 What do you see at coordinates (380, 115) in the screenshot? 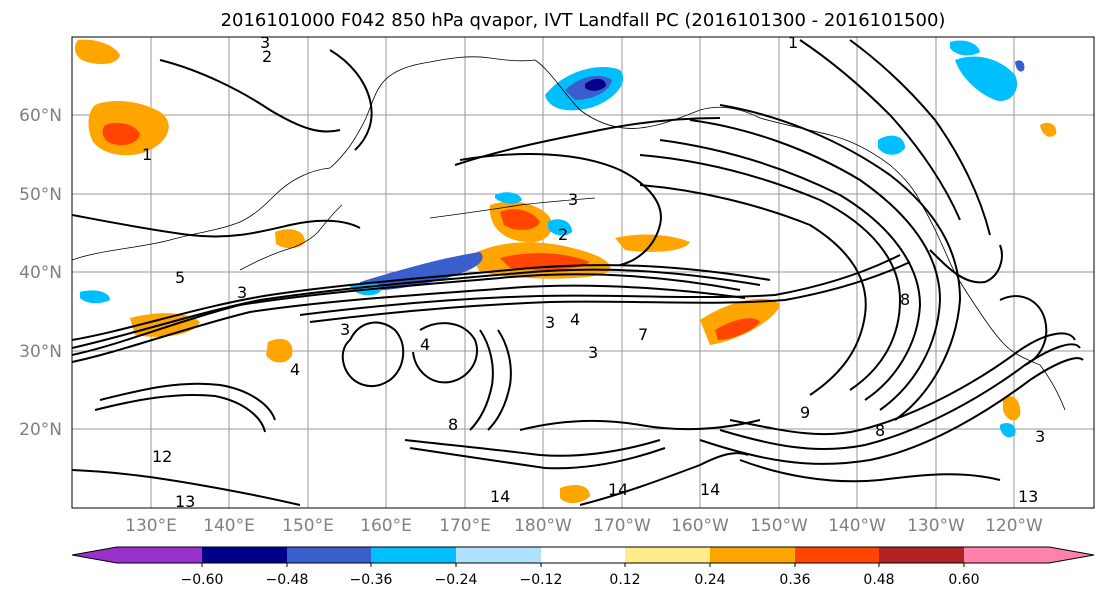
I see `coastline-kamchatka` at bounding box center [380, 115].